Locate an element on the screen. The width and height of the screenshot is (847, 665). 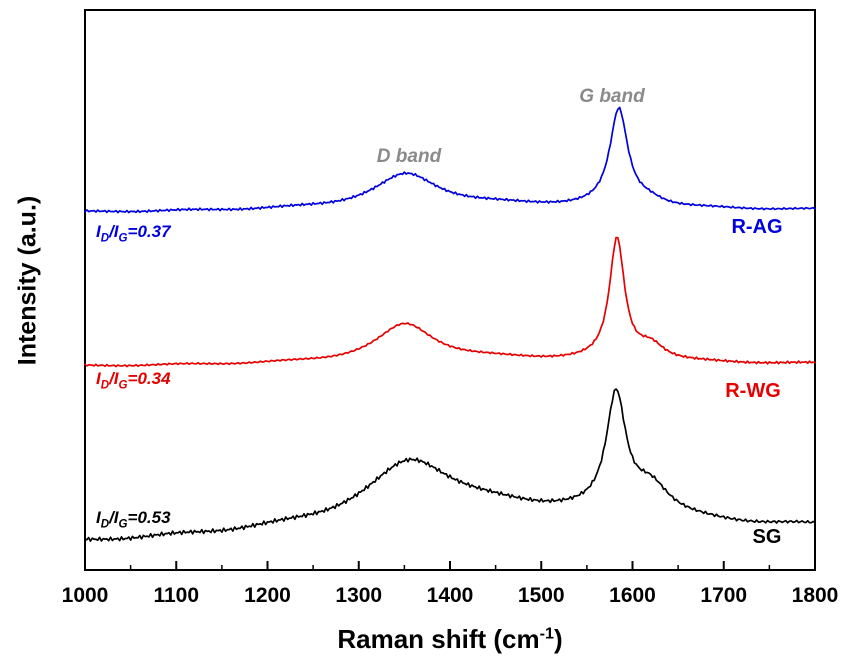
x-axis-label-text: Raman shift (cm is located at coordinates (438, 639).